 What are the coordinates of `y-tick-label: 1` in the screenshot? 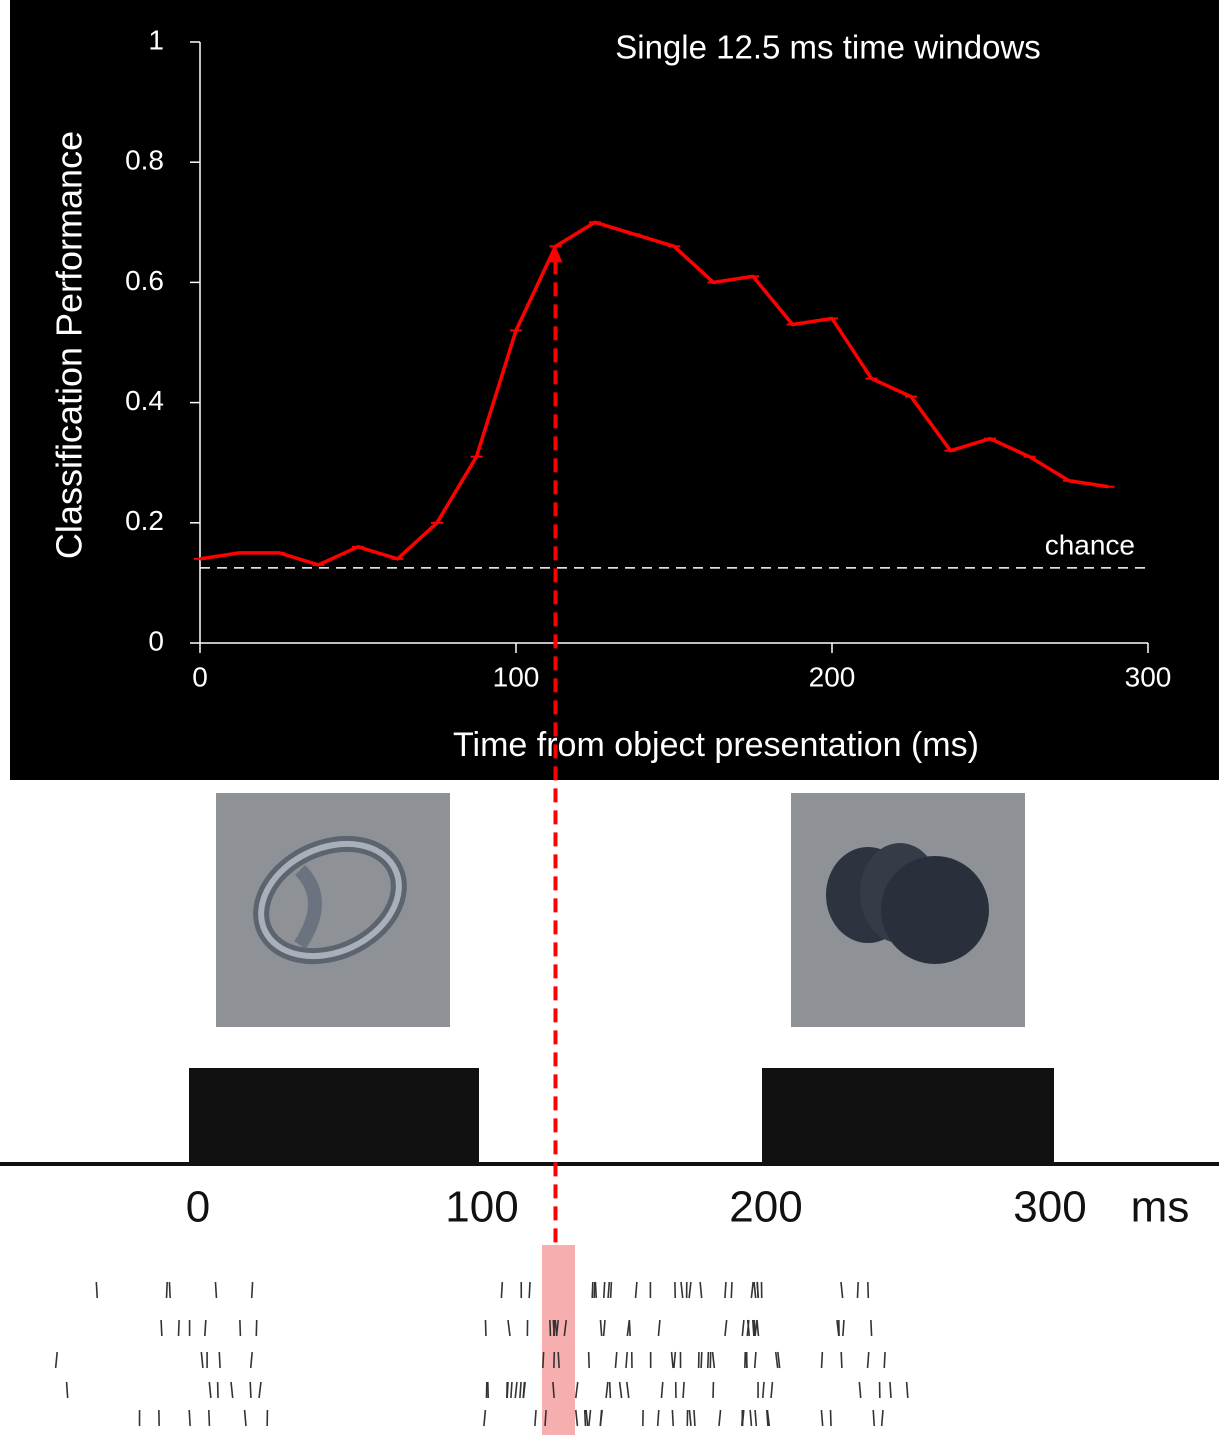 It's located at (156, 39).